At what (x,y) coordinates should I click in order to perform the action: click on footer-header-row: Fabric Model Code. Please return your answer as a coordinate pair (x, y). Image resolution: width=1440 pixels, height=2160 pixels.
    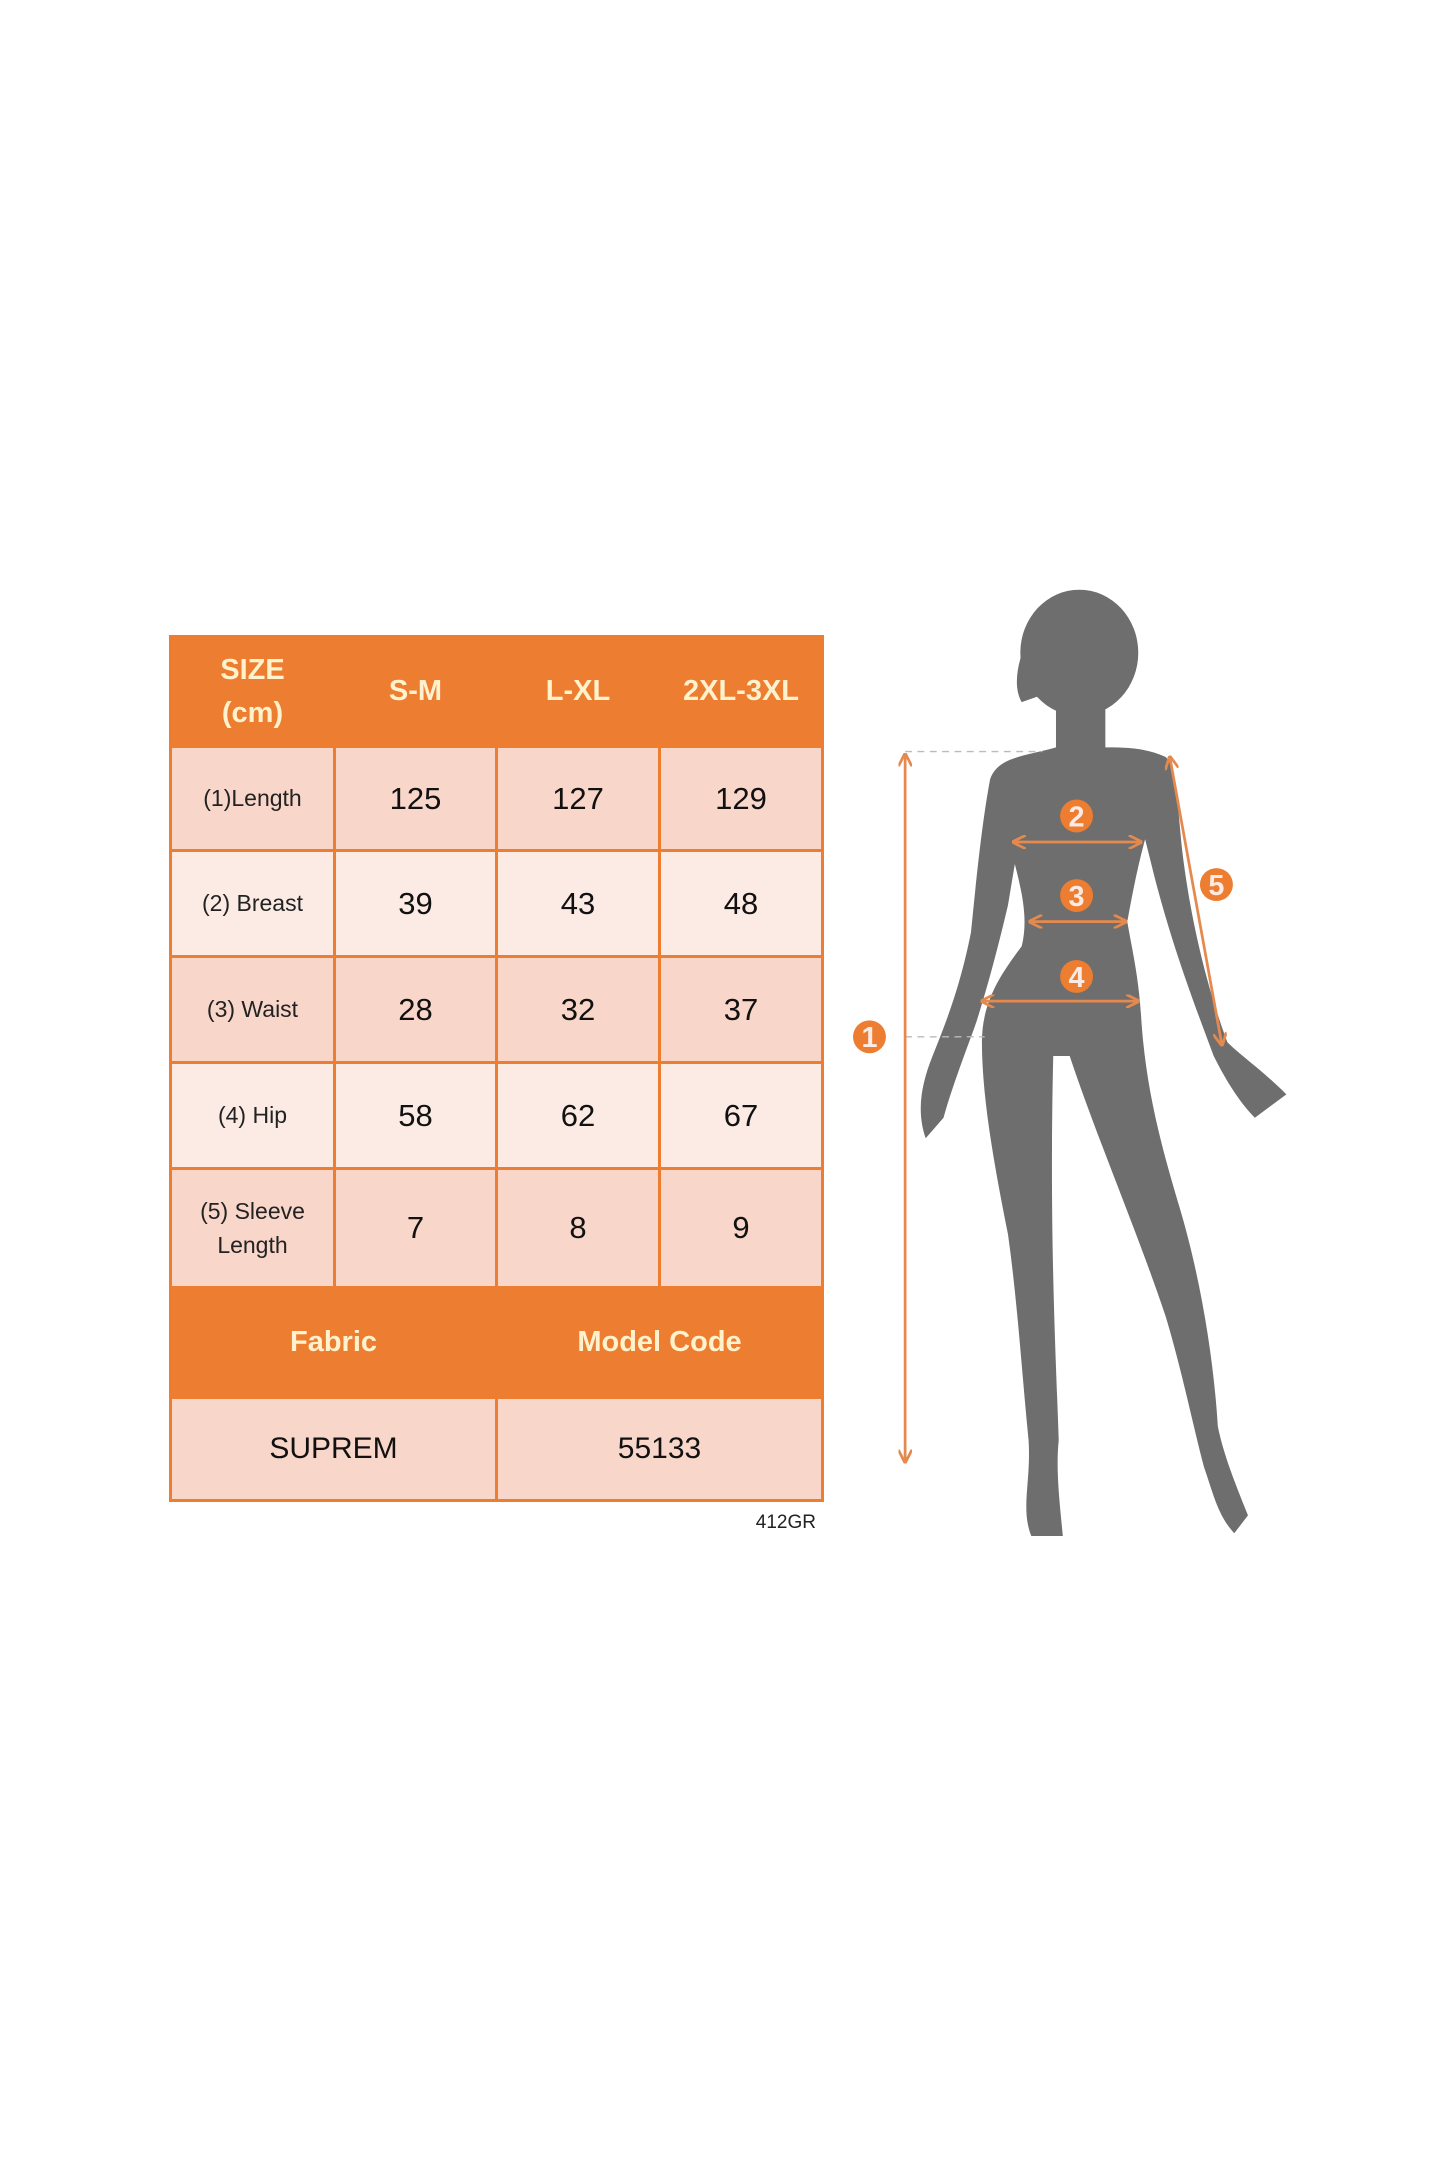
    Looking at the image, I should click on (496, 1342).